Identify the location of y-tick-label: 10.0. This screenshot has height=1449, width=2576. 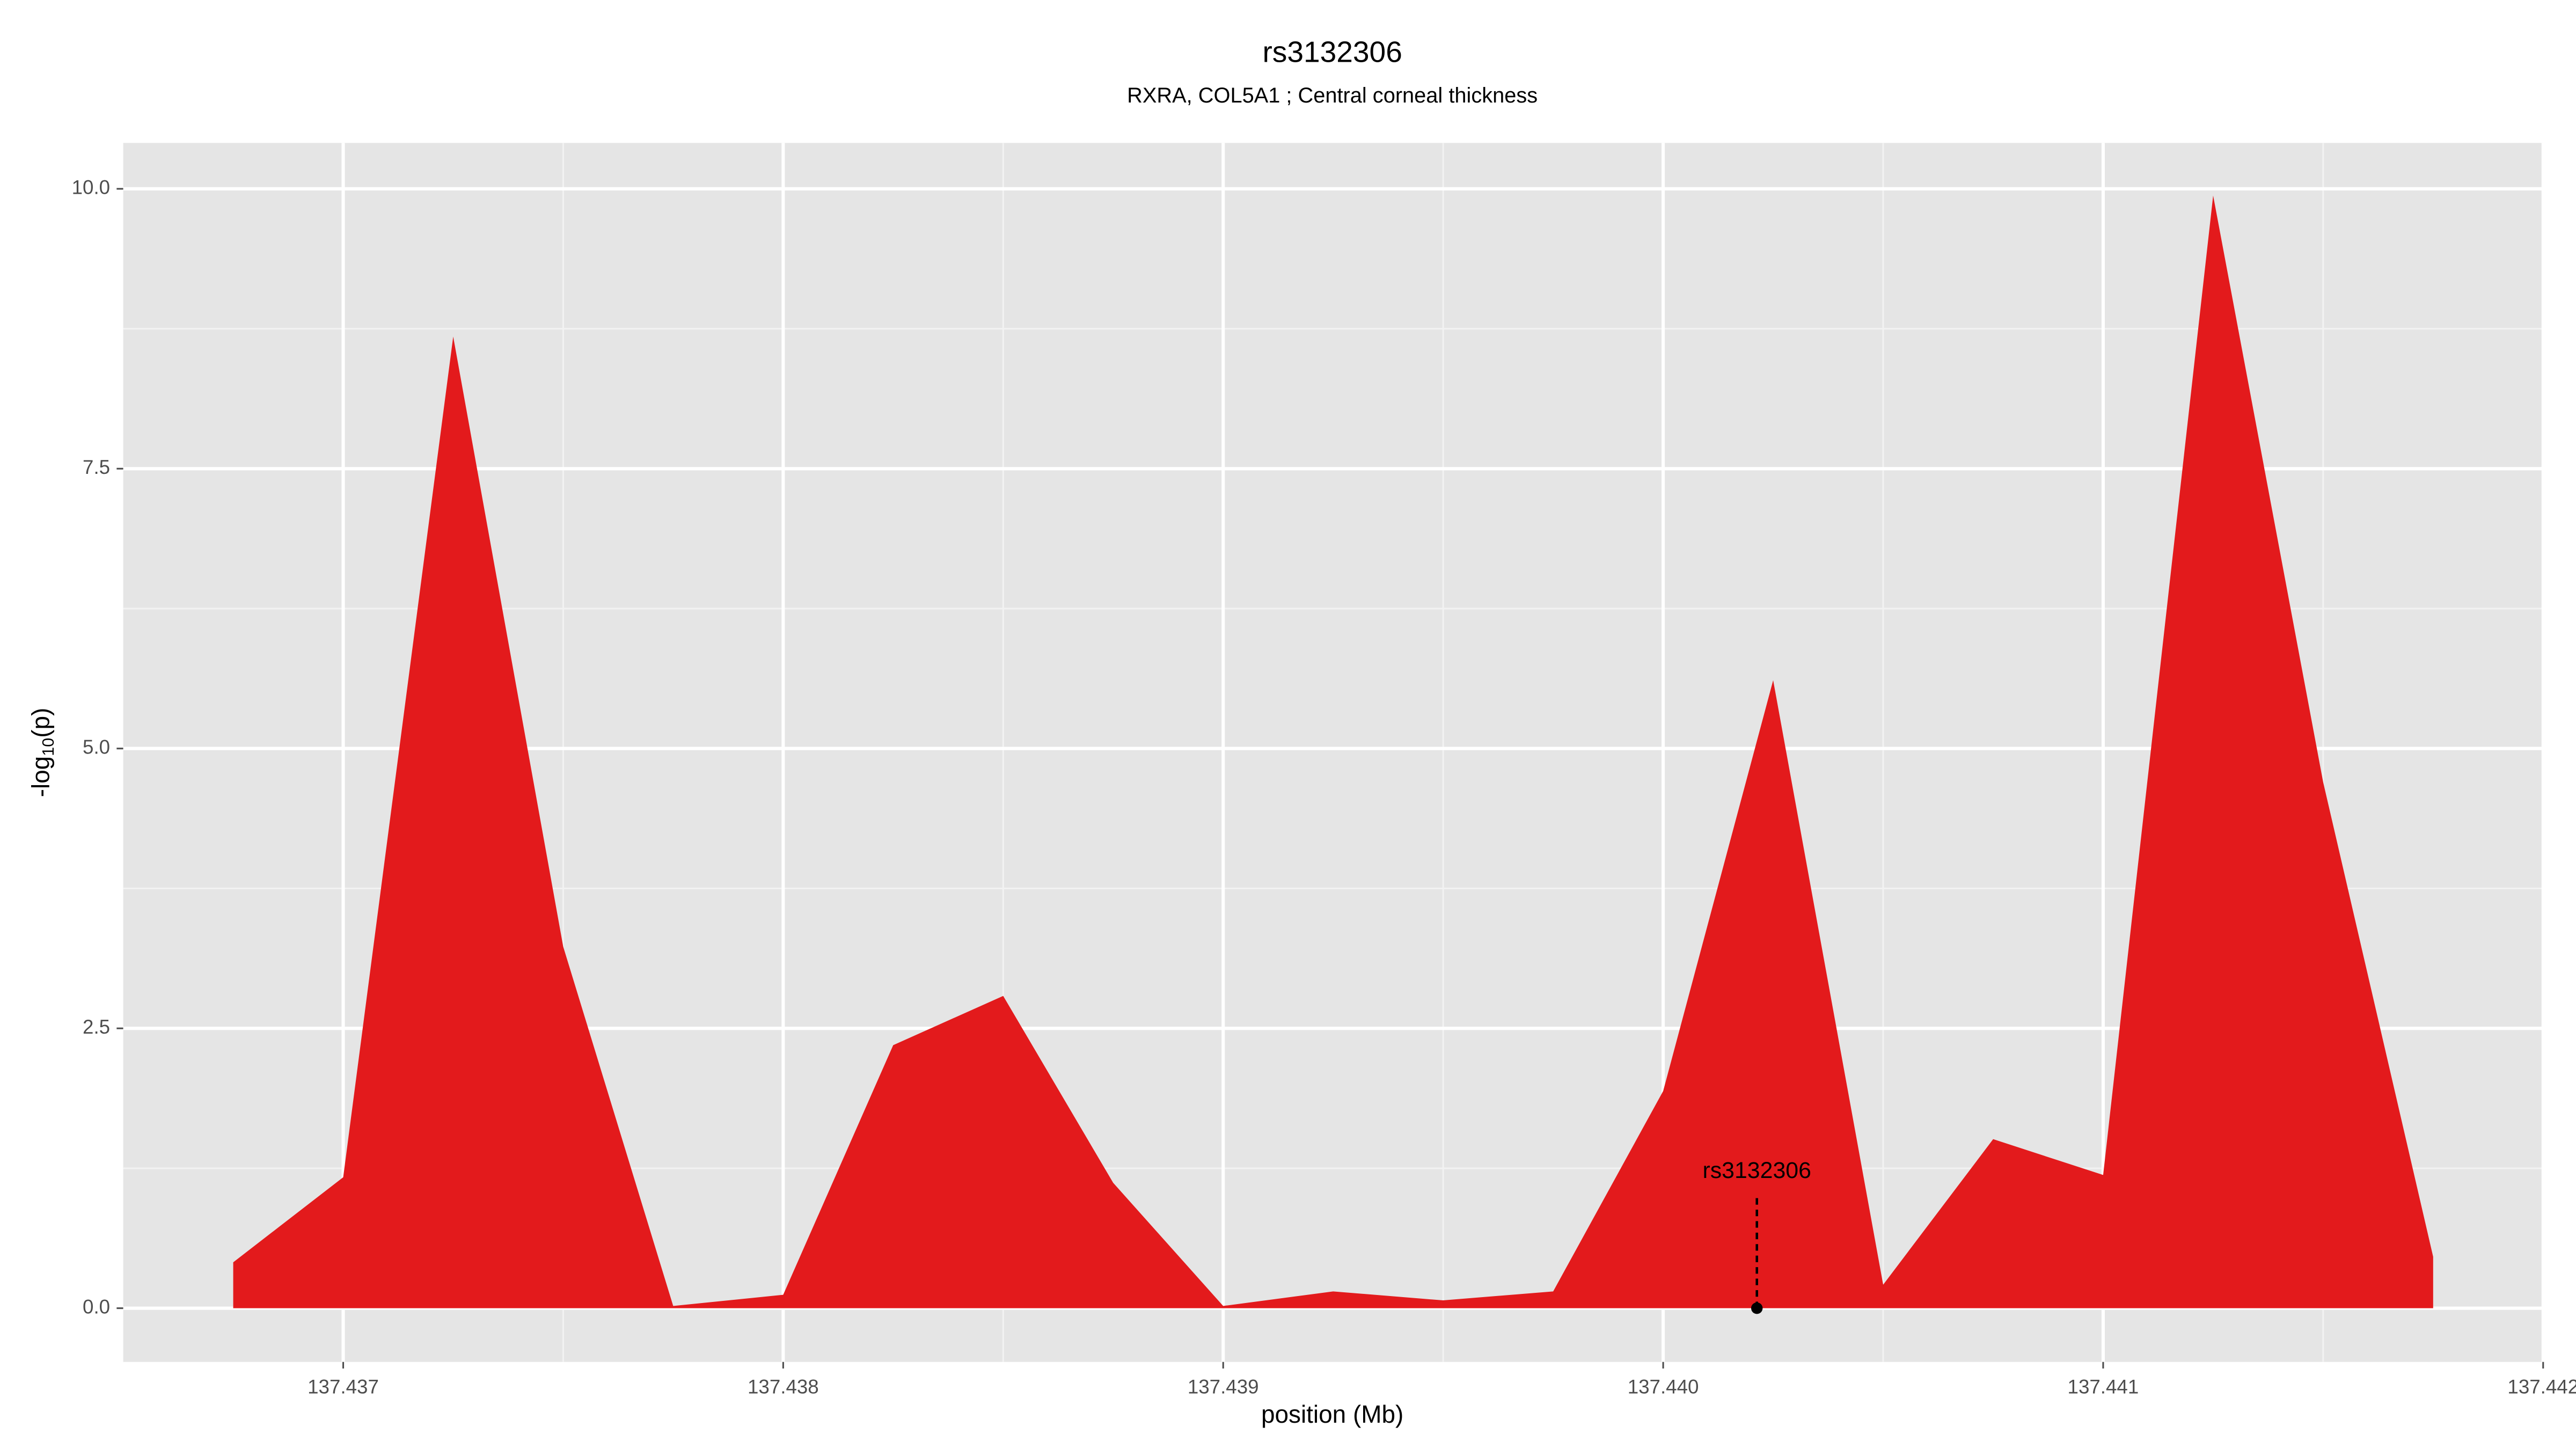
(91, 188).